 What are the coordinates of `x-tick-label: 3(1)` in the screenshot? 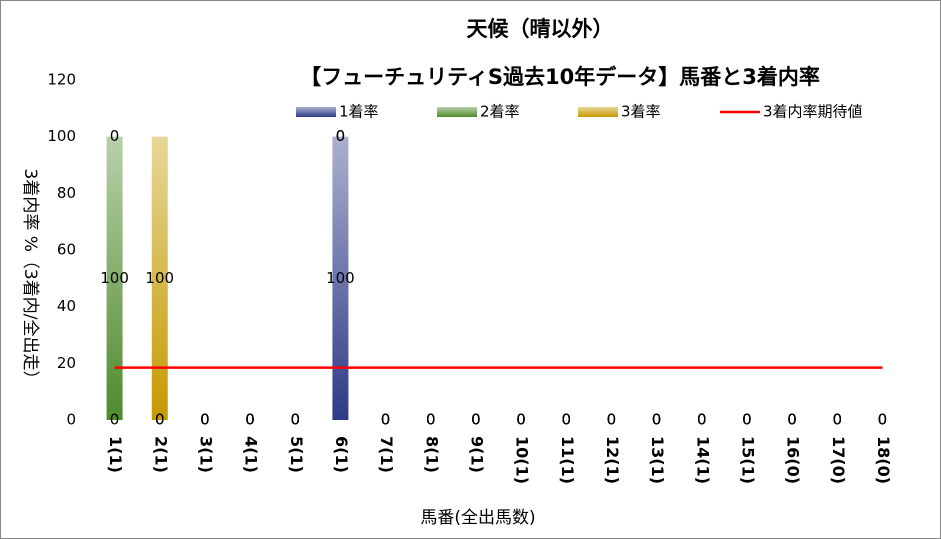 It's located at (205, 454).